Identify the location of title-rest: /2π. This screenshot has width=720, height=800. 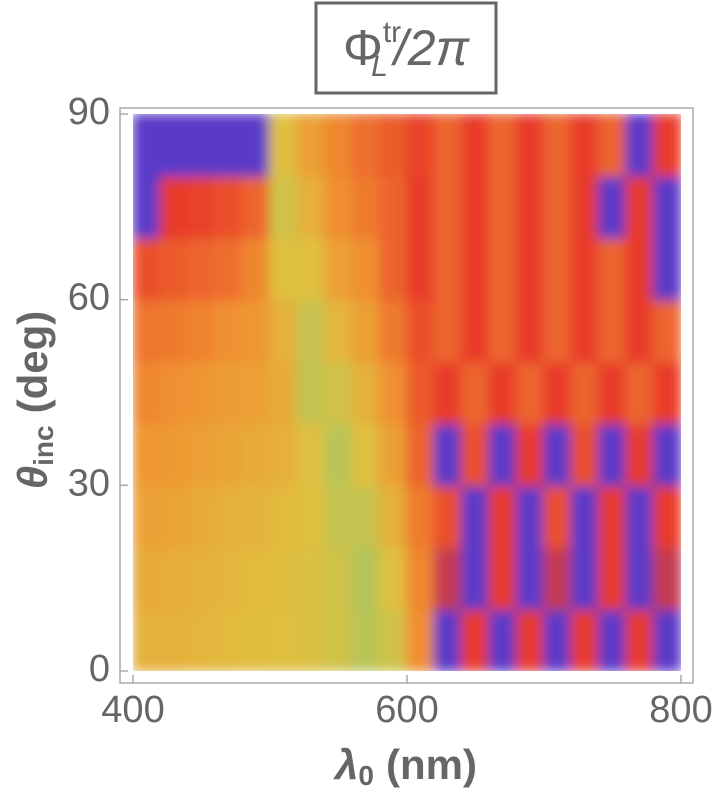
(431, 48).